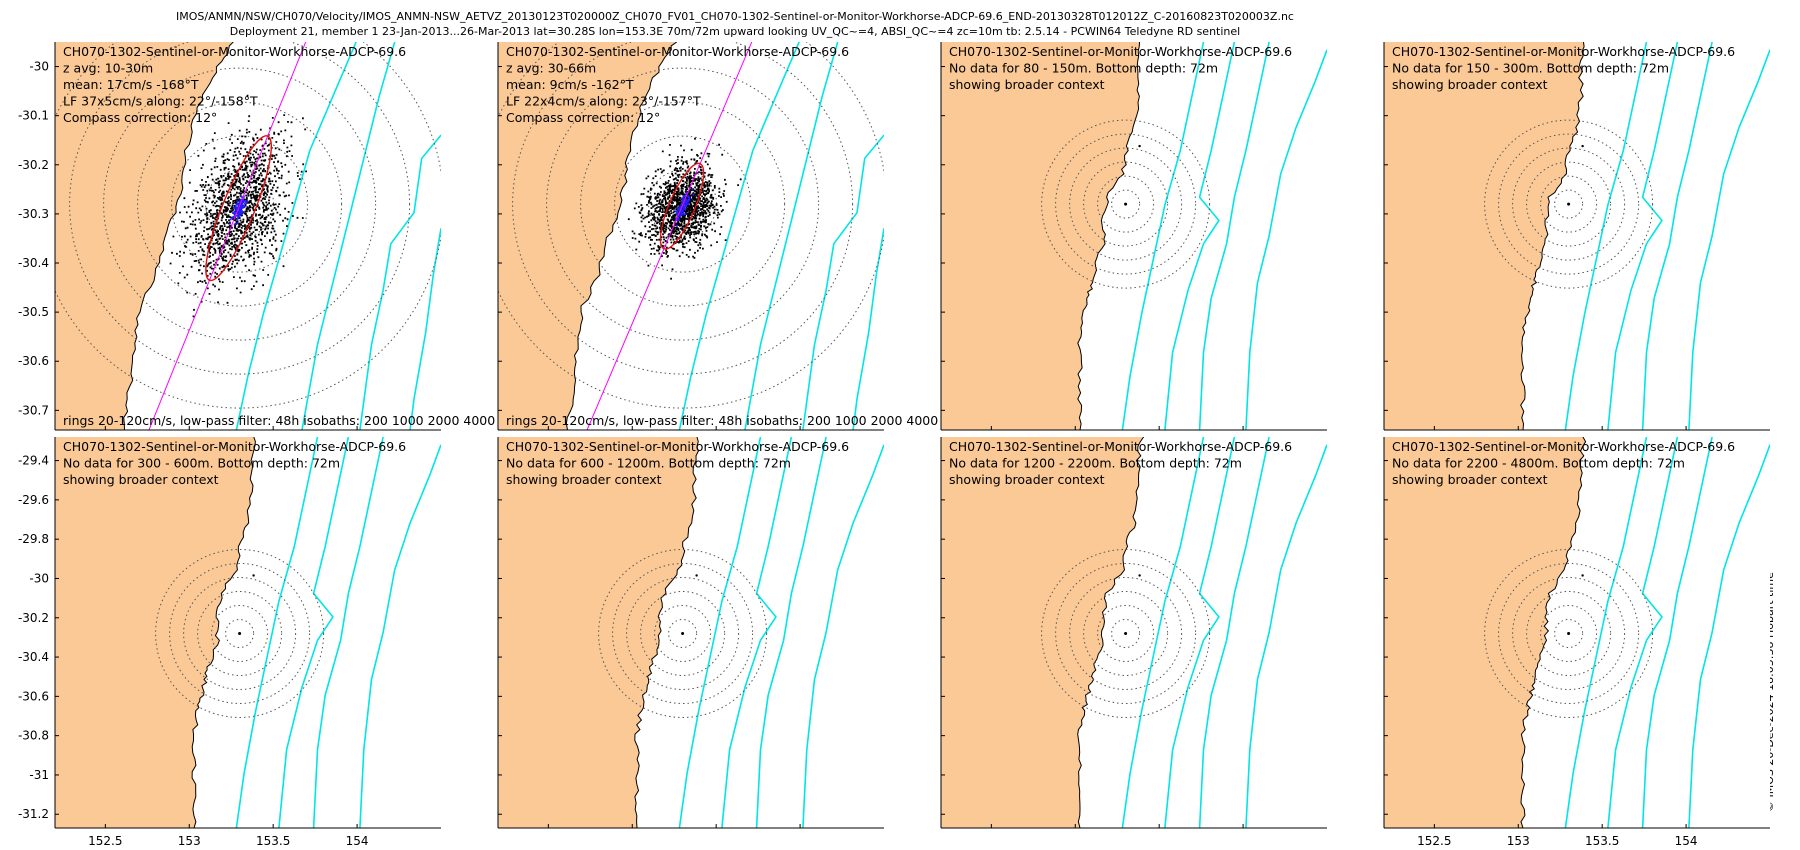 The image size is (1800, 850). I want to click on y-tick-label: -30.2, so click(33, 165).